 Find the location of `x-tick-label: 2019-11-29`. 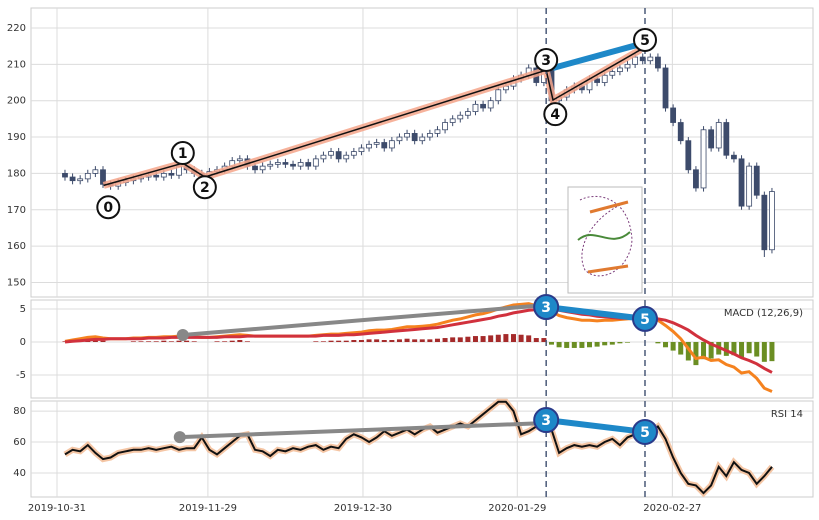

x-tick-label: 2019-11-29 is located at coordinates (208, 508).